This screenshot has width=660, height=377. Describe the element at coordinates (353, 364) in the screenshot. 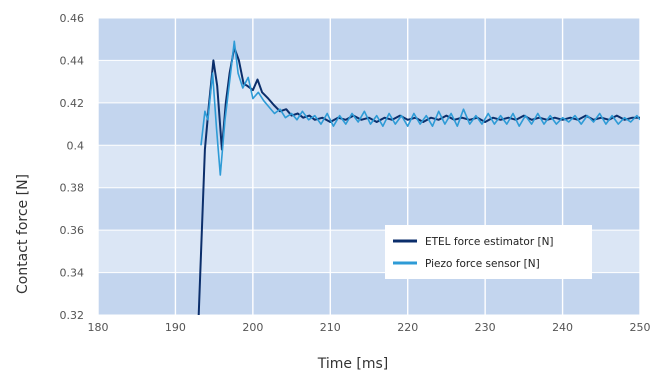

I see `x-axis-title: Time [ms]` at that location.